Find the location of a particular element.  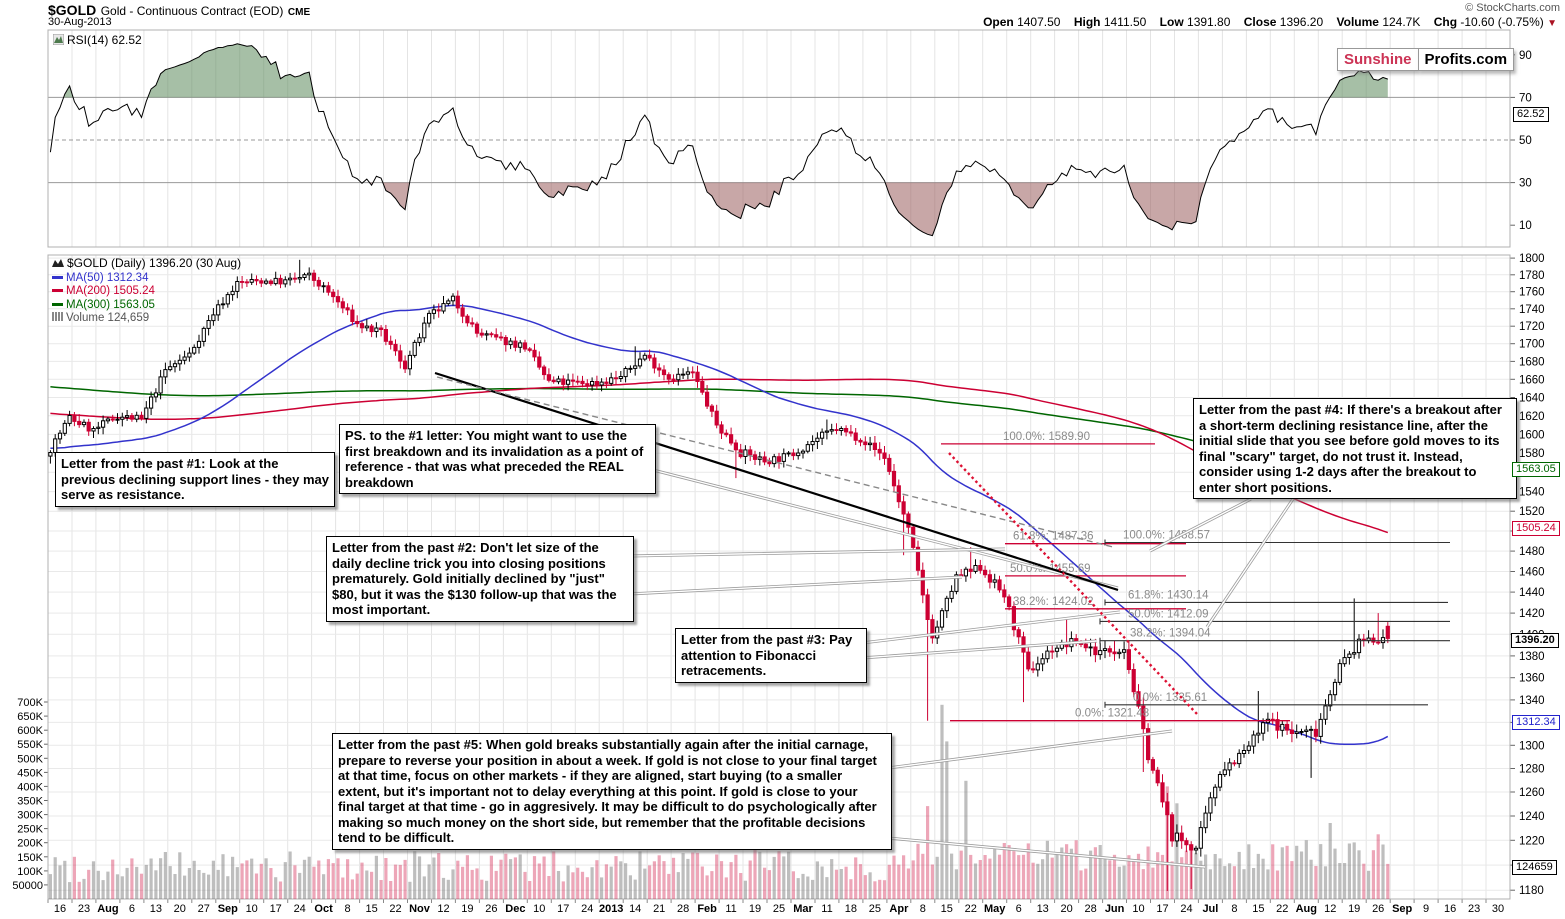

sunshine-profits-badge: Sunshine Profits.com is located at coordinates (1426, 59).